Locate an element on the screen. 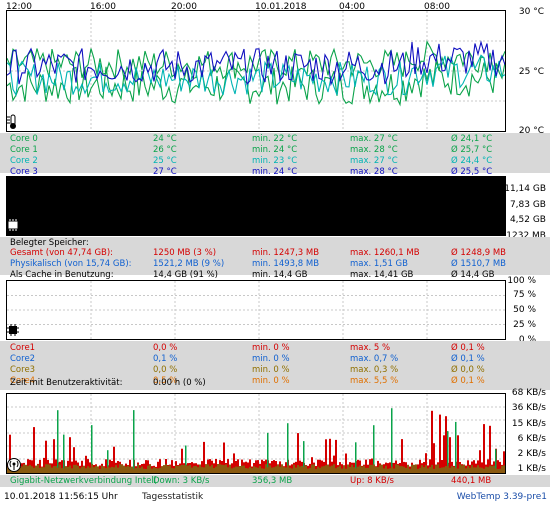 This screenshot has height=505, width=550. cpu-row-max: max. 0,3 % is located at coordinates (374, 370).